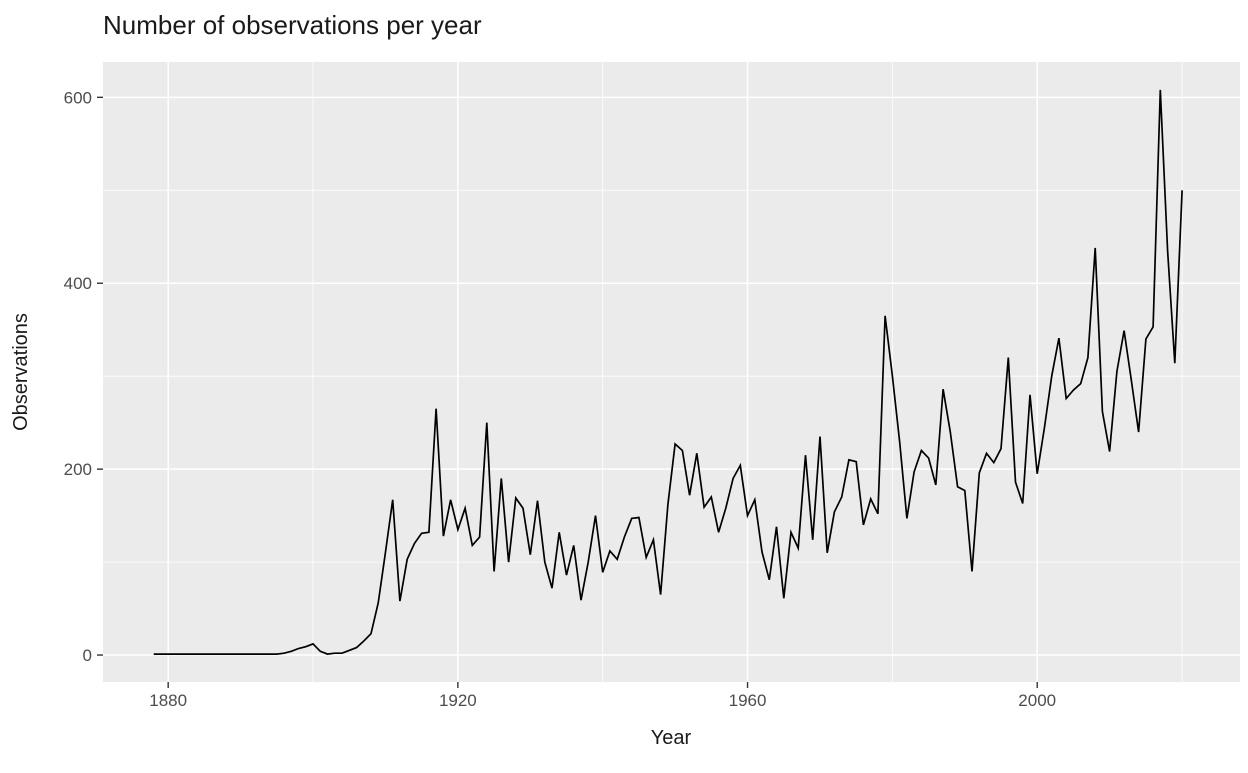  What do you see at coordinates (168, 700) in the screenshot?
I see `x-tick-label: 1880` at bounding box center [168, 700].